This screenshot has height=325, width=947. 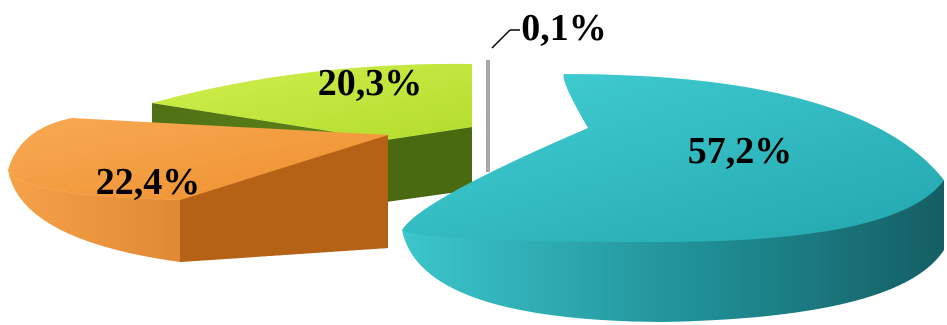 What do you see at coordinates (370, 83) in the screenshot?
I see `data-label-green: 20,3%` at bounding box center [370, 83].